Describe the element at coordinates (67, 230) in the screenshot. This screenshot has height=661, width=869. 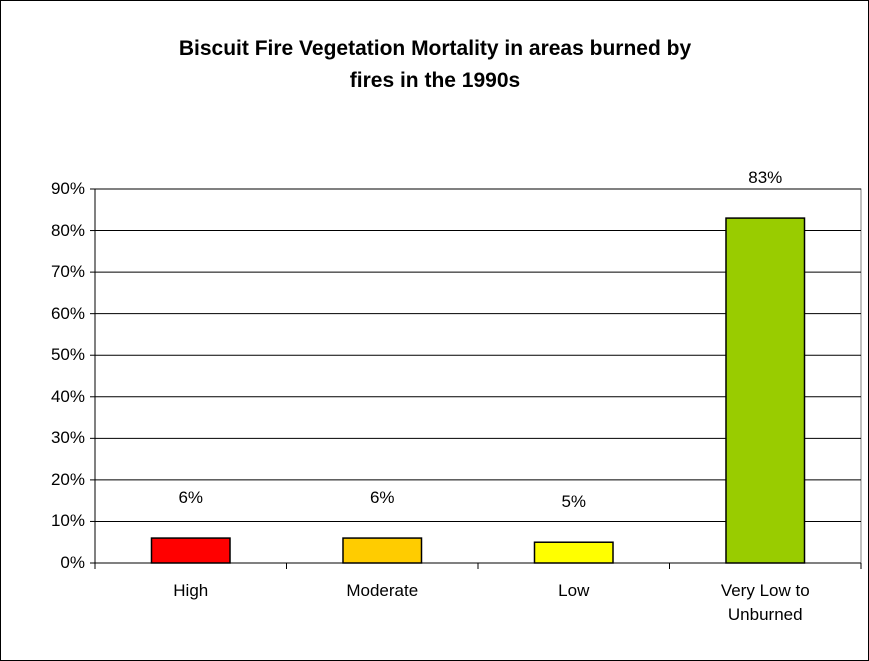
I see `y-tick-label: 80%` at that location.